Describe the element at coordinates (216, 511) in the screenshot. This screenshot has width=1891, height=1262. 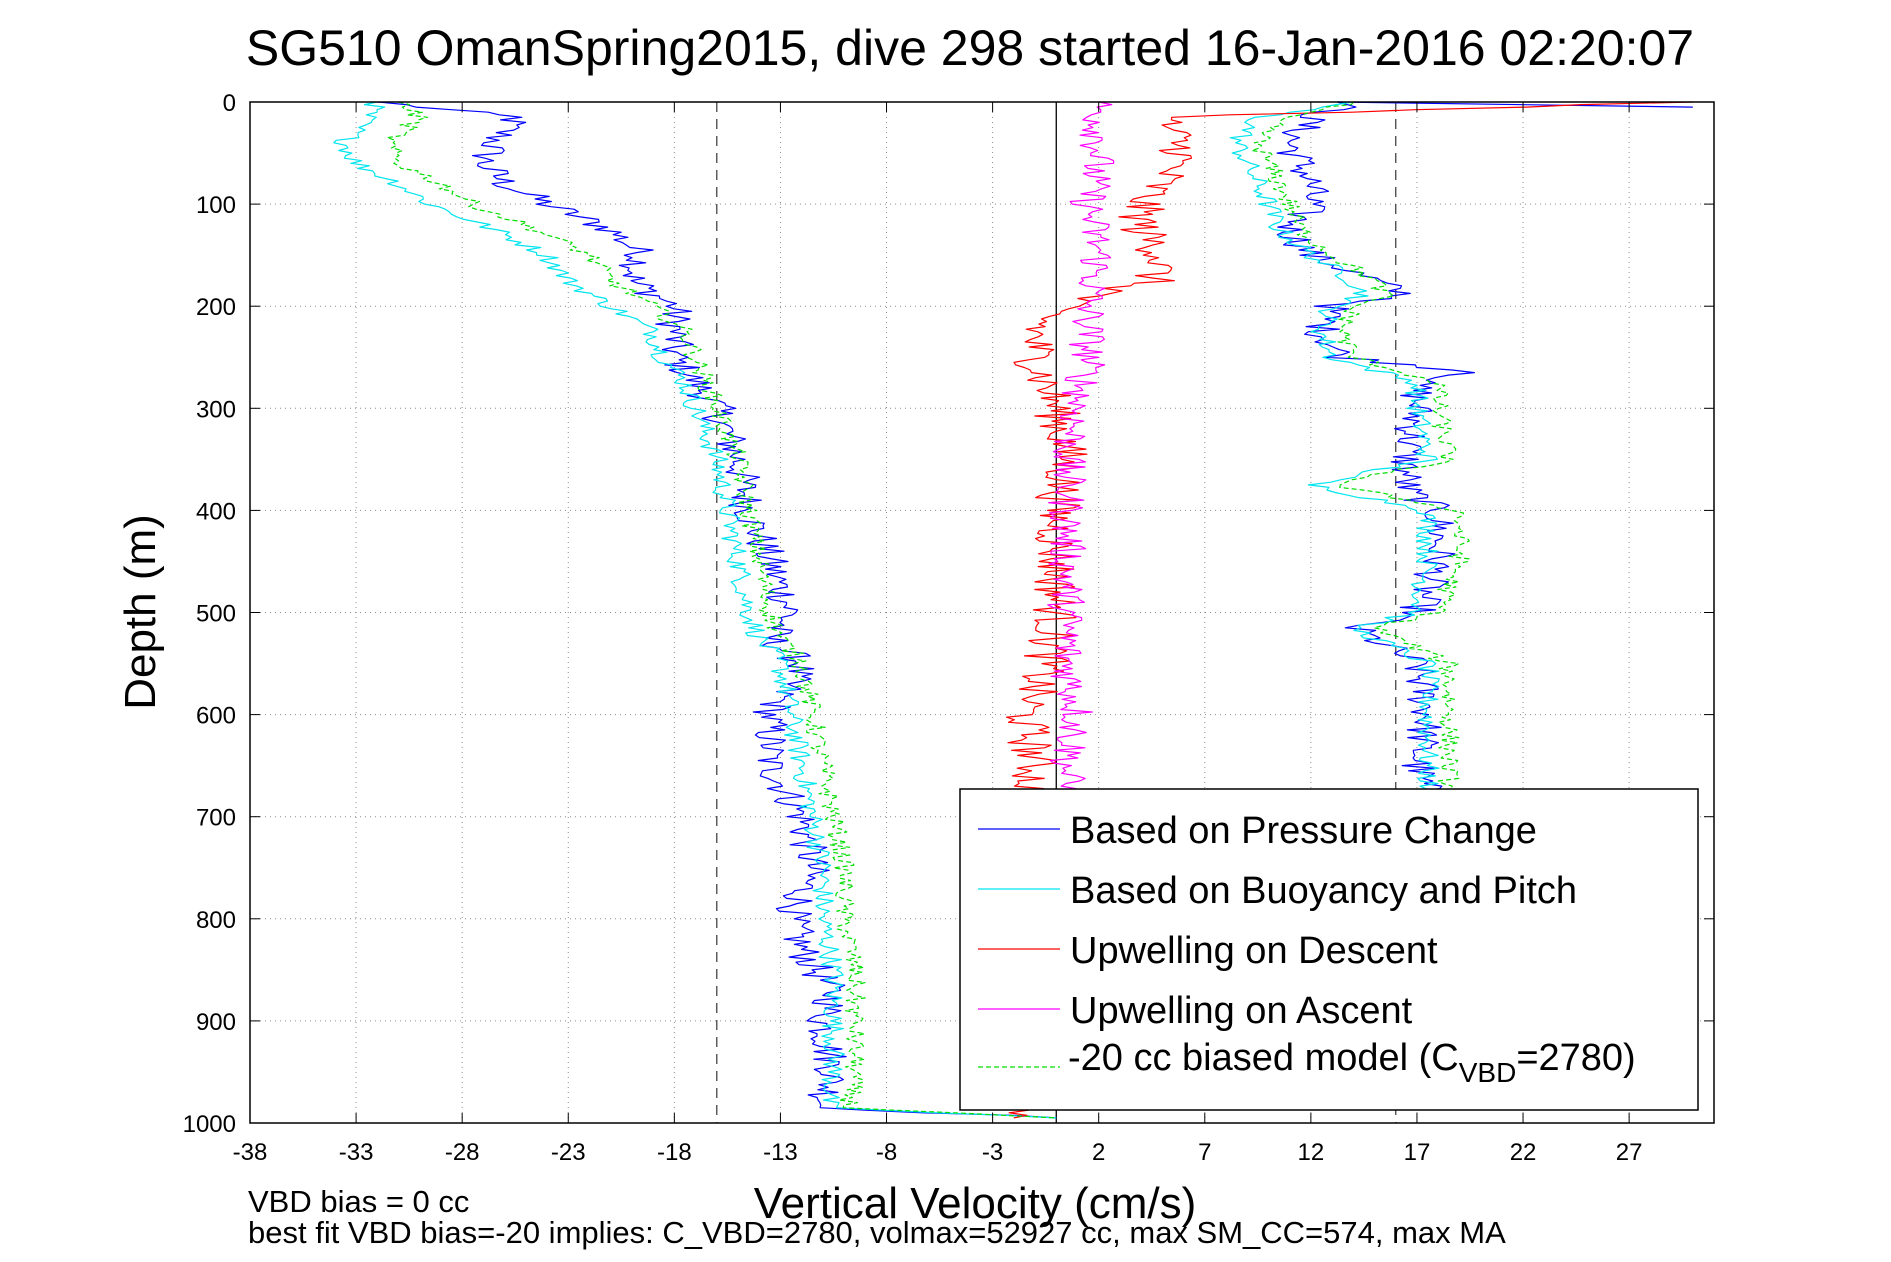
I see `y-tick-label: 400` at that location.